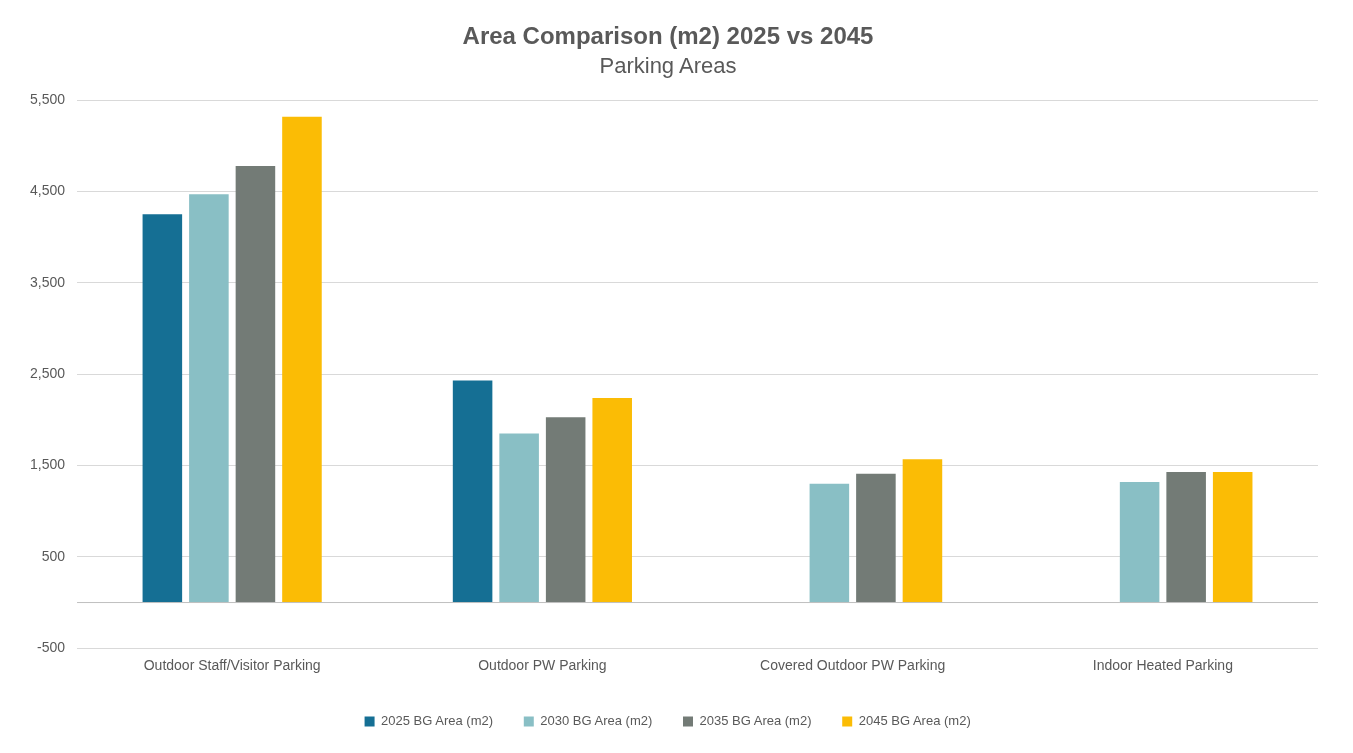  What do you see at coordinates (47, 373) in the screenshot?
I see `y-tick-label: 2,500` at bounding box center [47, 373].